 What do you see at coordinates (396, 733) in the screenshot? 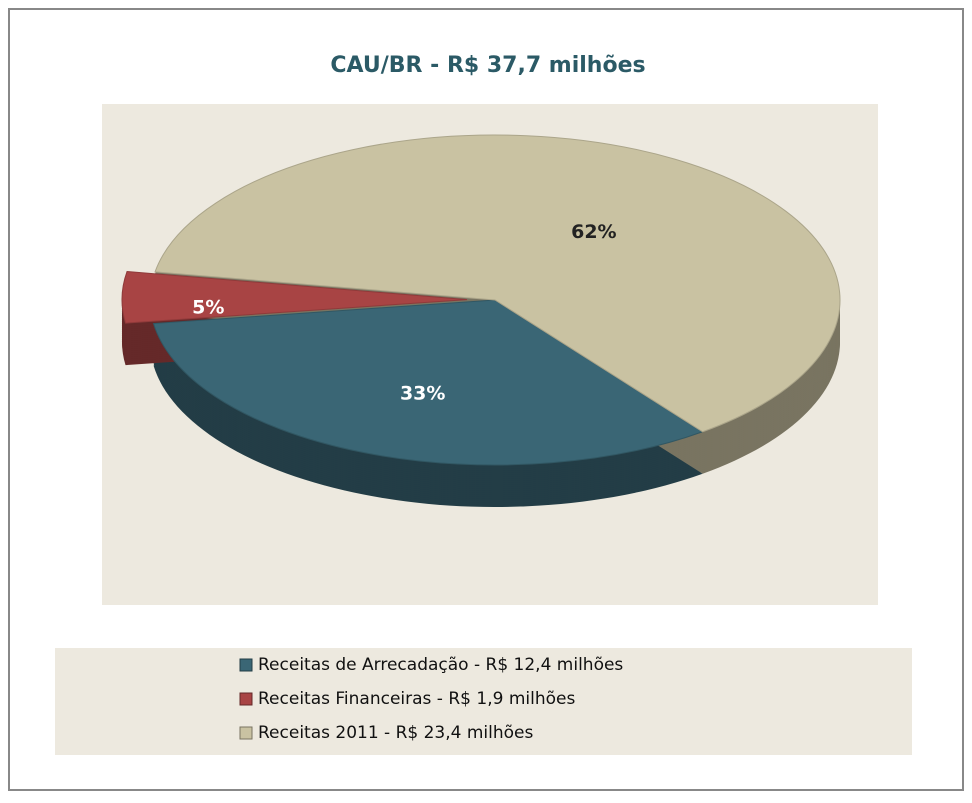
I see `legend-text: Receitas 2011 - R$ 23,4 milhões` at bounding box center [396, 733].